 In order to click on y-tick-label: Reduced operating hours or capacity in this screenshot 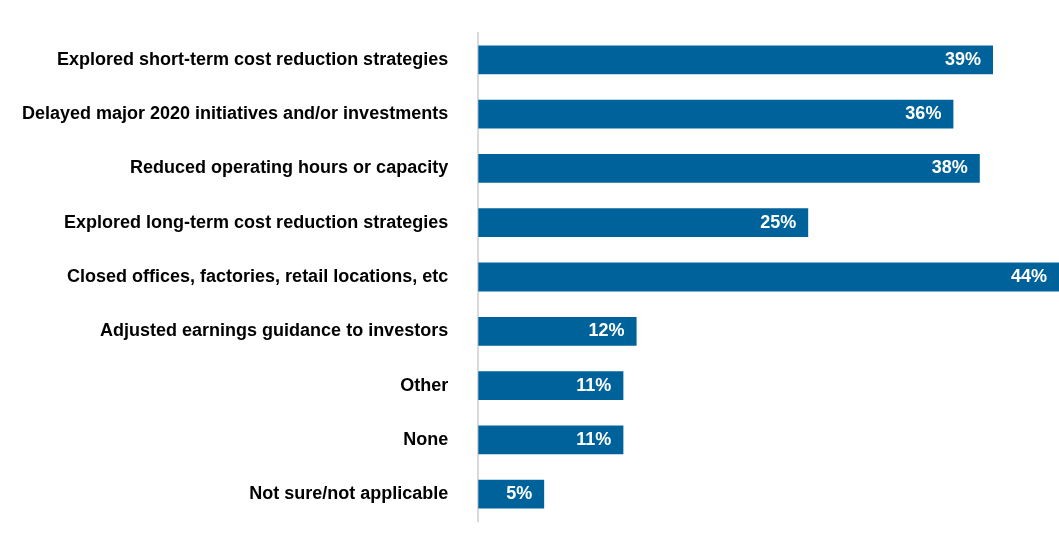, I will do `click(289, 167)`.